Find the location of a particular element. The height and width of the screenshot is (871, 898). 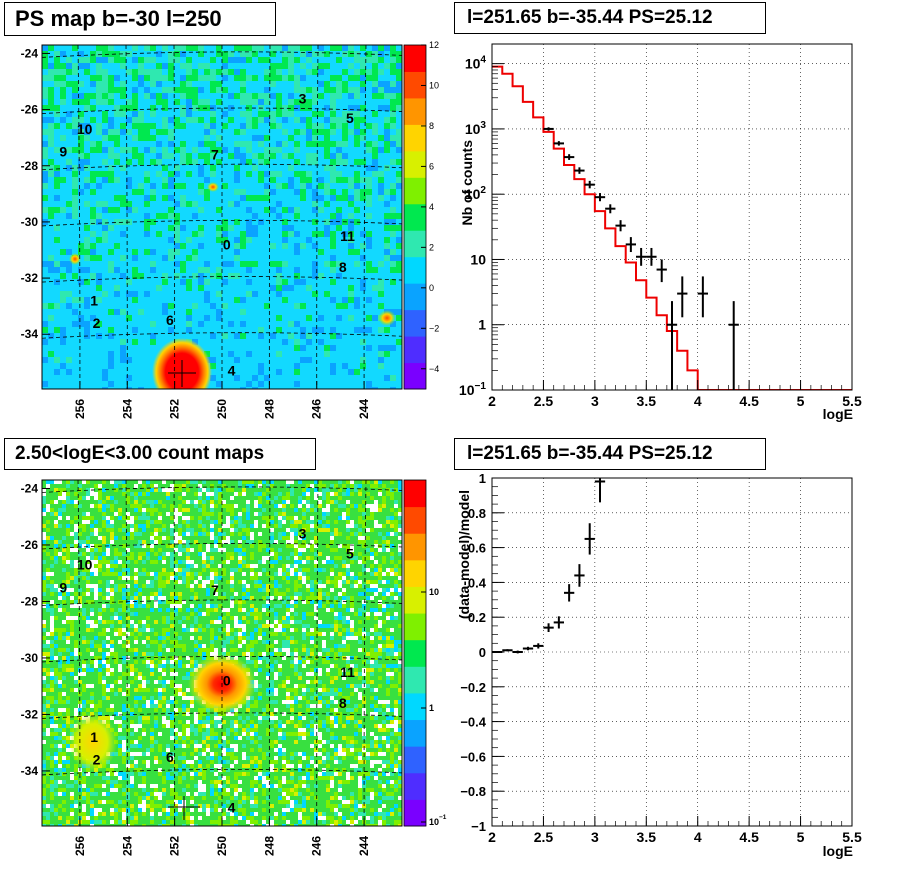

residual-data-points is located at coordinates (549, 566).